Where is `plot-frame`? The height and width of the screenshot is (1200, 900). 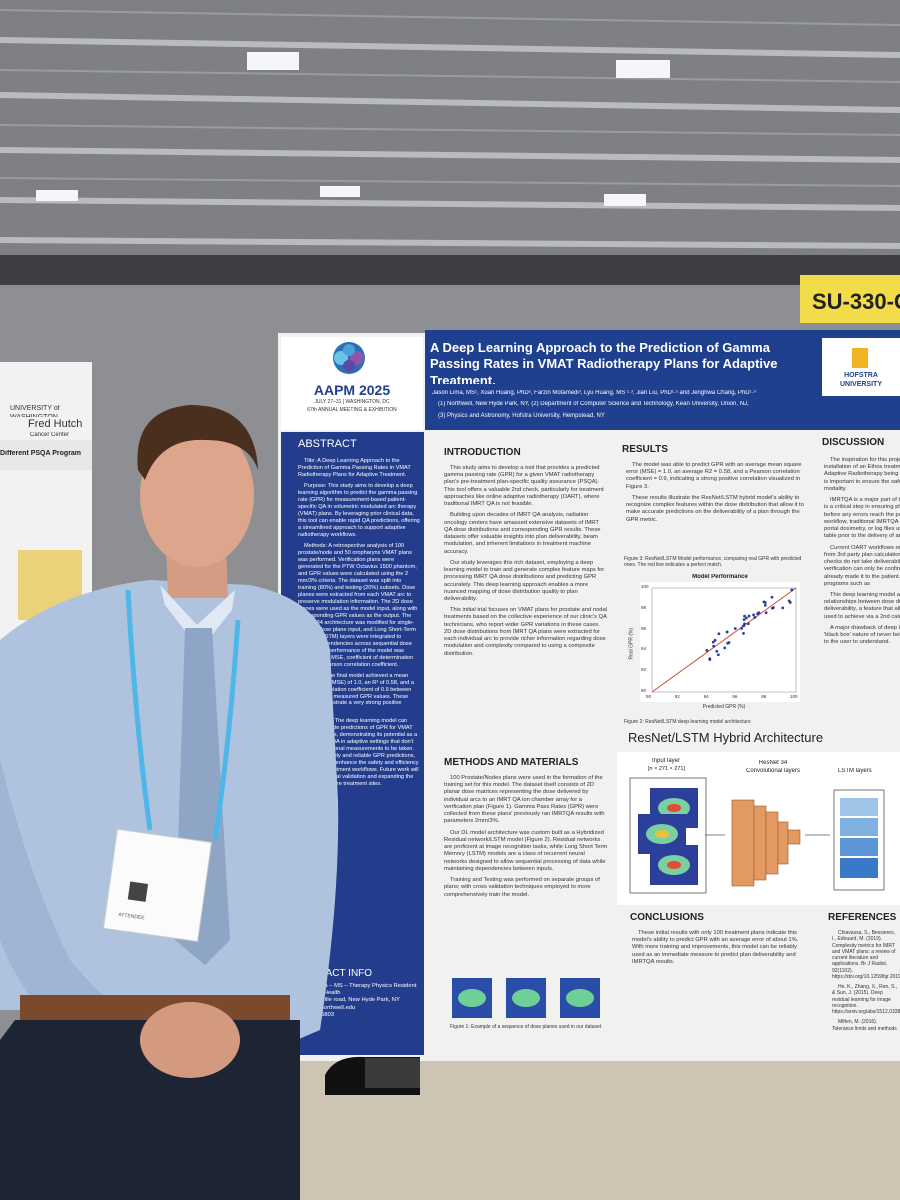
plot-frame is located at coordinates (724, 640).